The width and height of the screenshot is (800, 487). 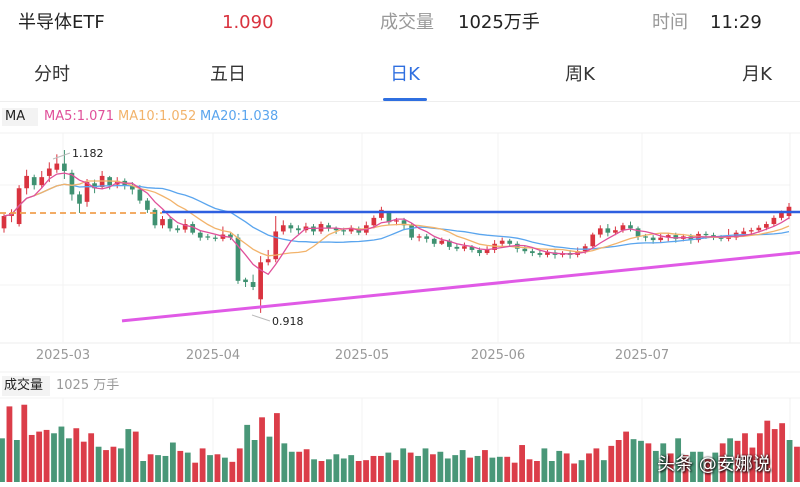 I want to click on ma-indicator-selector: MA, so click(x=20, y=117).